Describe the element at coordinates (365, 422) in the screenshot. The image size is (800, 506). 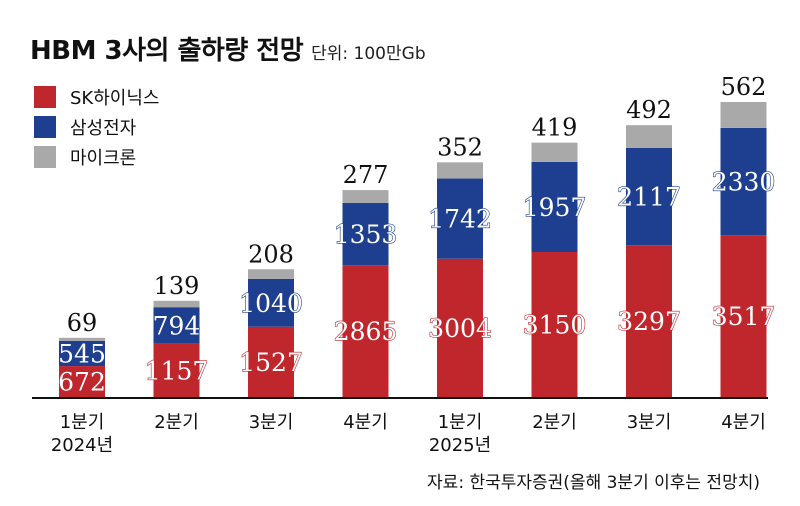
I see `x-tick-label-3: 4분기` at that location.